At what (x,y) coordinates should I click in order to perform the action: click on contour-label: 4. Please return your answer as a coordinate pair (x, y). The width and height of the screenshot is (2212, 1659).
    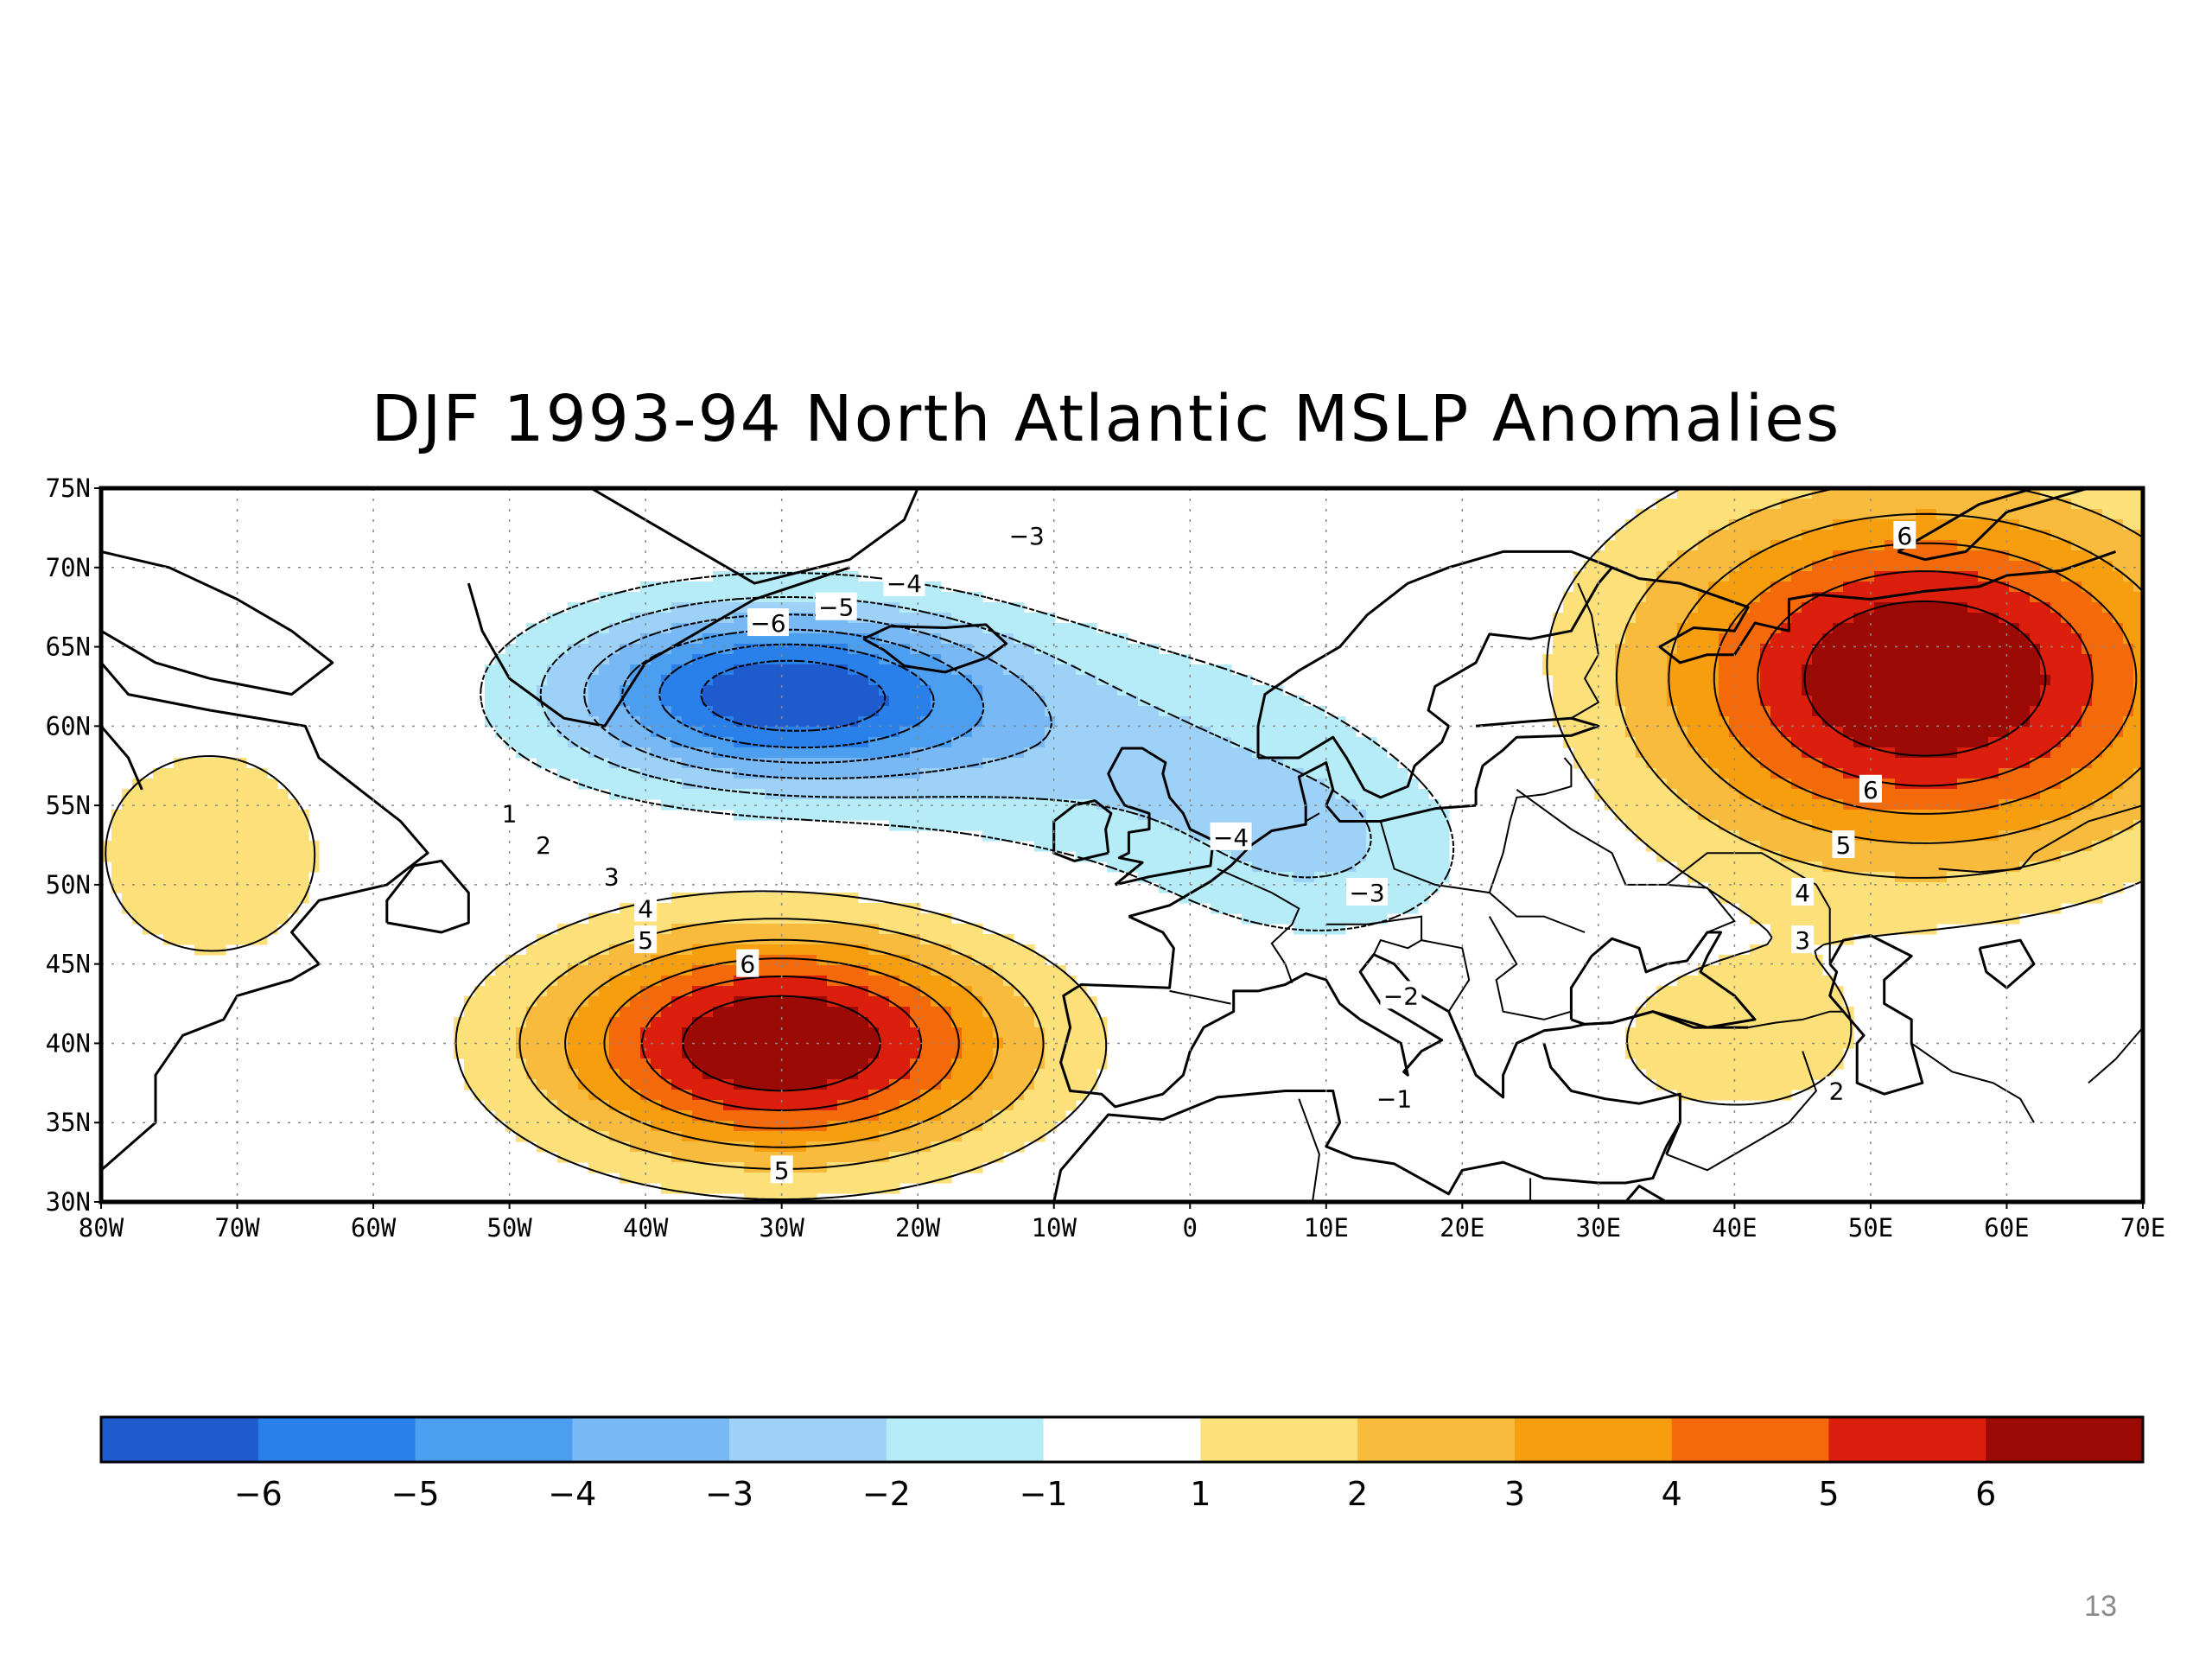
    Looking at the image, I should click on (645, 909).